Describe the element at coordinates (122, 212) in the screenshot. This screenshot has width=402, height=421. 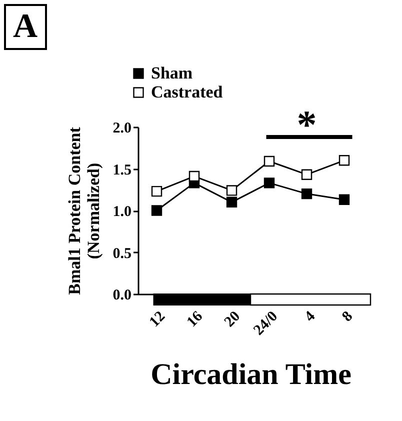
I see `y-tick-label: 1.0` at that location.